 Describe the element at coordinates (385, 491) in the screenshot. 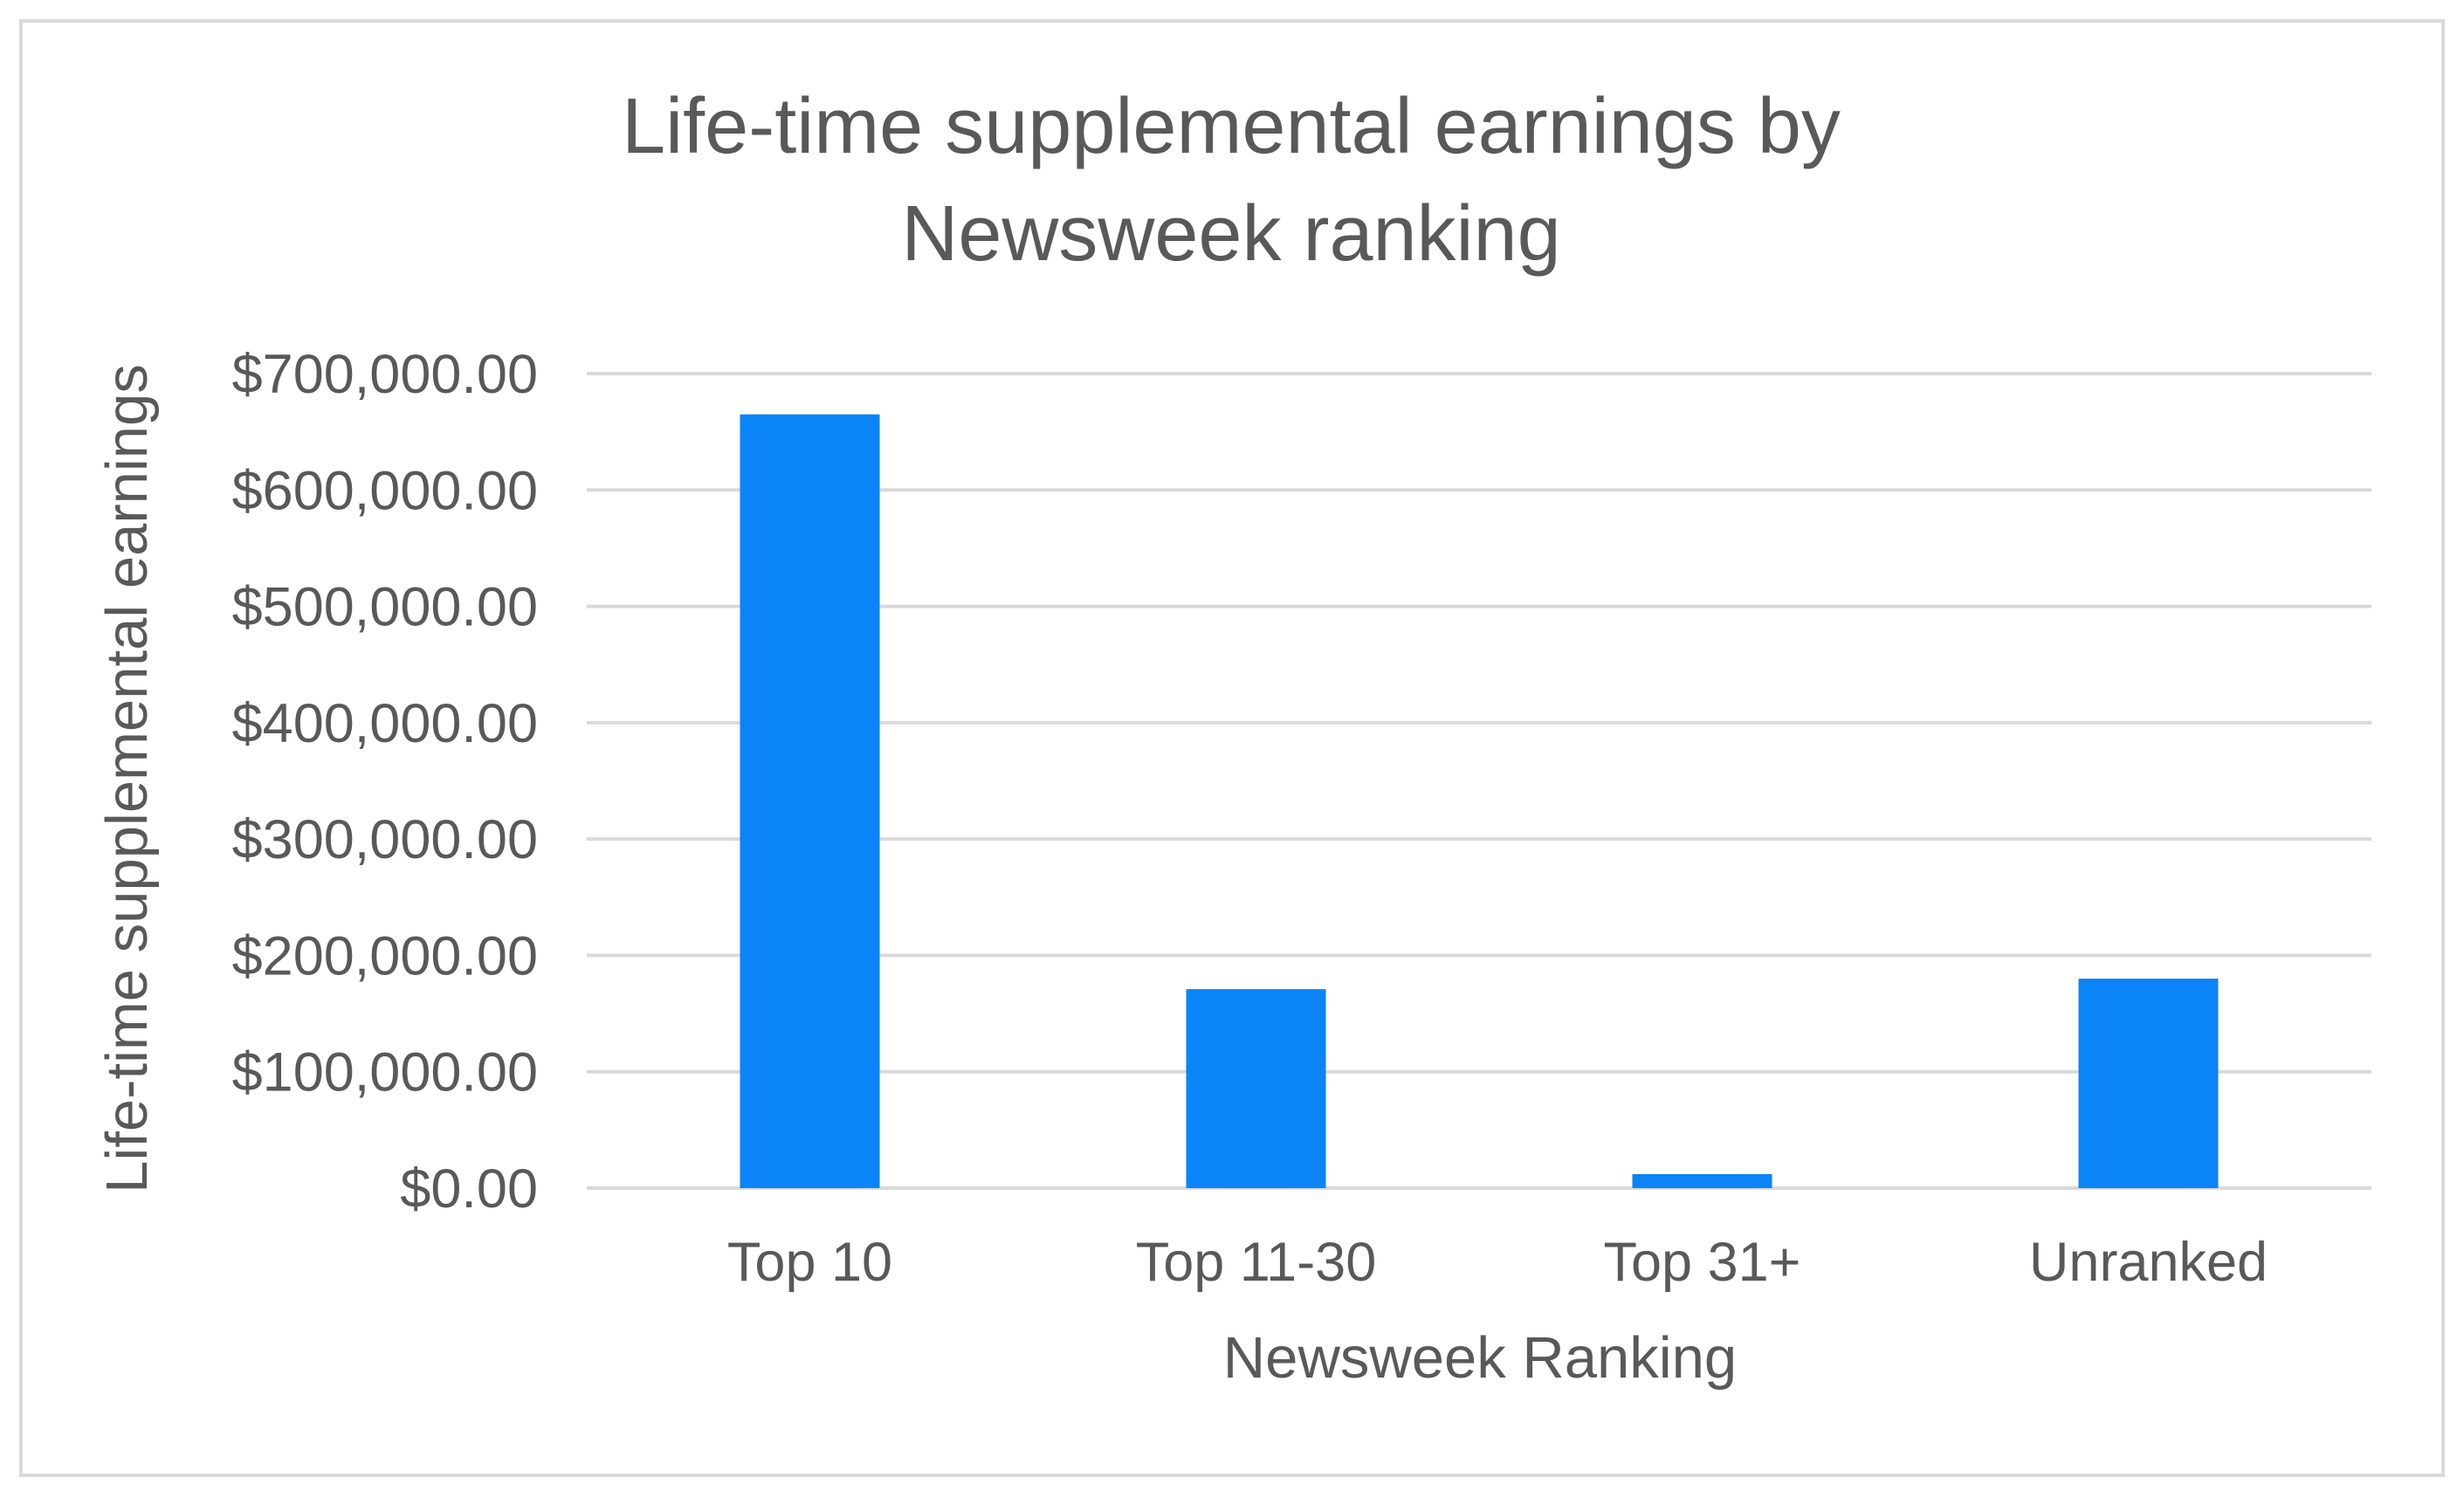

I see `y-tick-label: $600,000.00` at that location.